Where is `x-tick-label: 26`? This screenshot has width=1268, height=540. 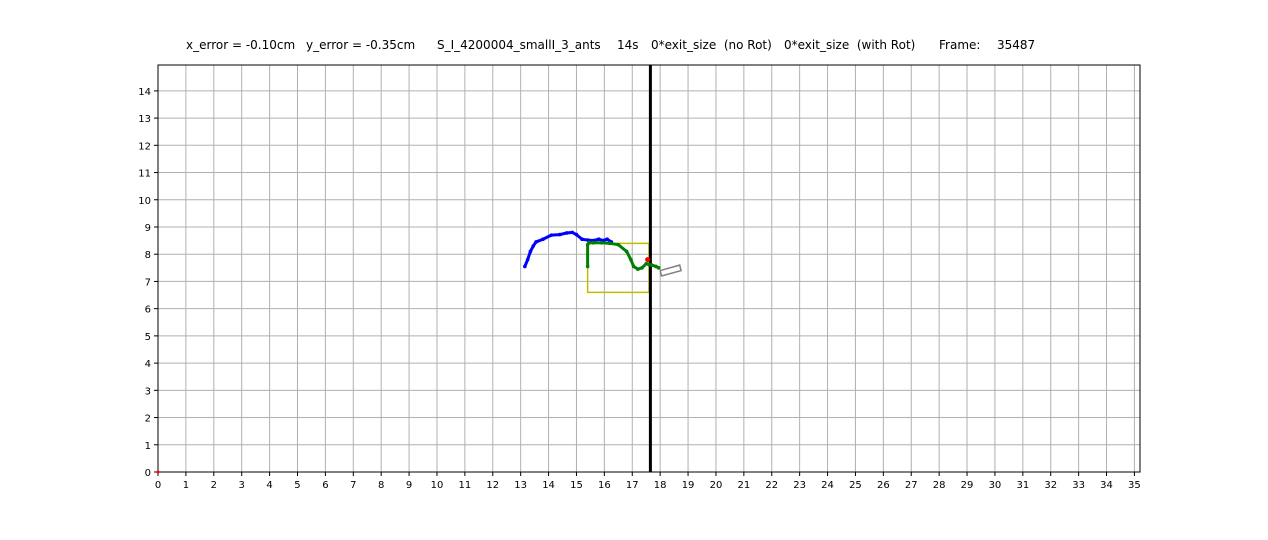
x-tick-label: 26 is located at coordinates (883, 485).